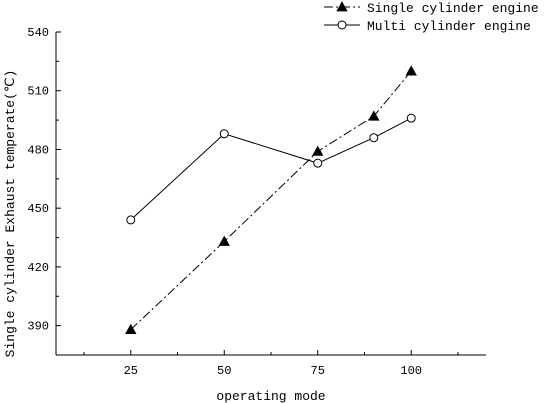 The image size is (552, 403). I want to click on legend-label: Single cylinder engine, so click(453, 8).